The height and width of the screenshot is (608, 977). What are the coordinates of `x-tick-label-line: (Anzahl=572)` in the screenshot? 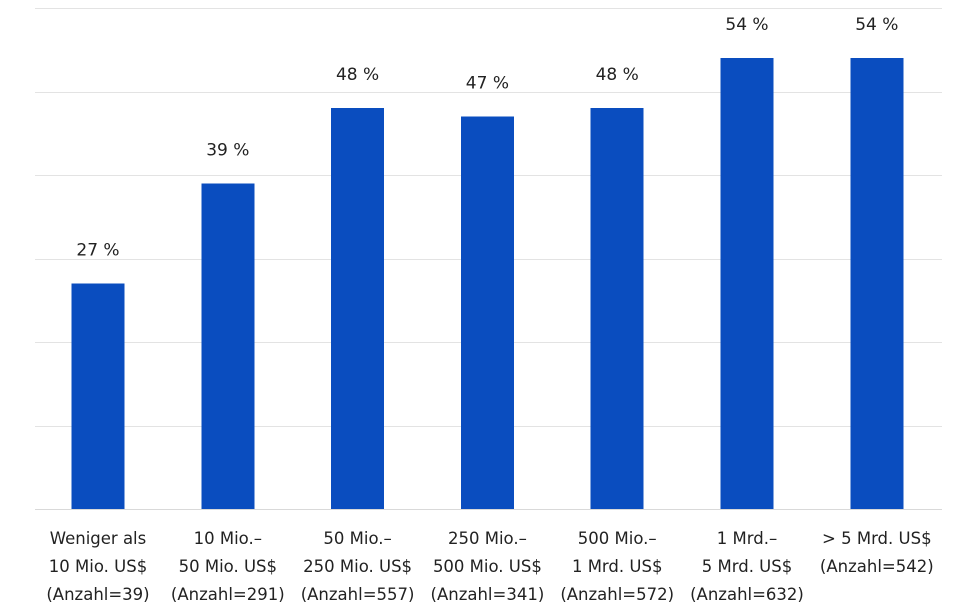 It's located at (617, 594).